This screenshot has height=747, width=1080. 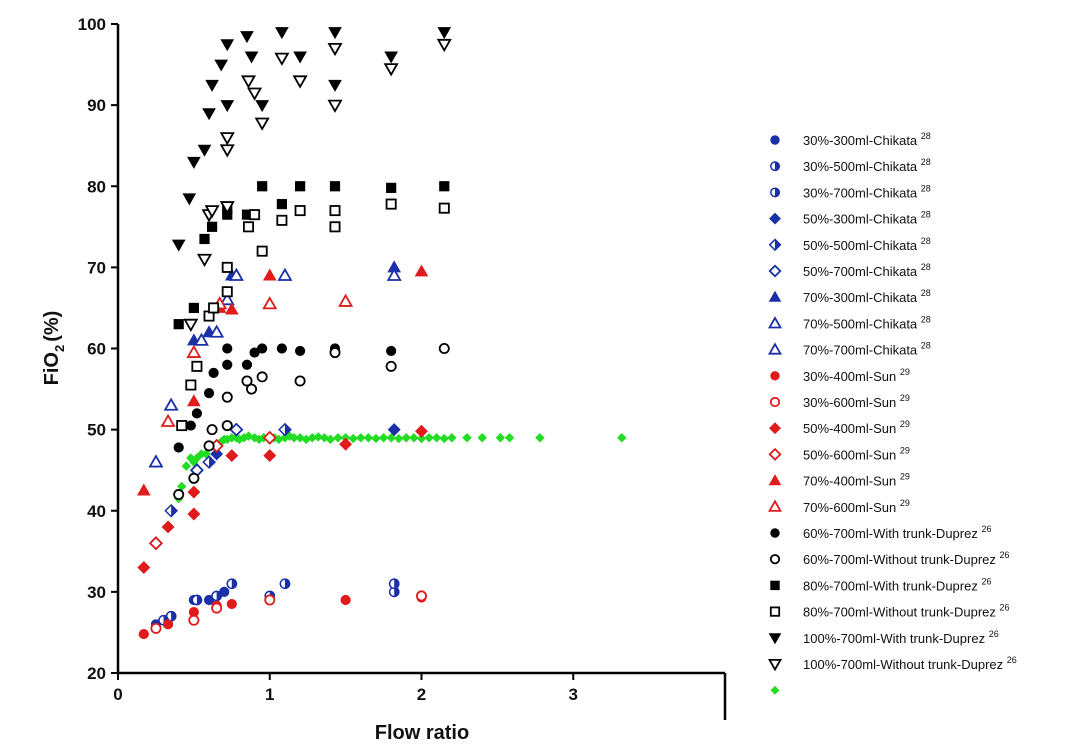 I want to click on legend-label-name: 50%-300ml-Chikata, so click(x=862, y=219).